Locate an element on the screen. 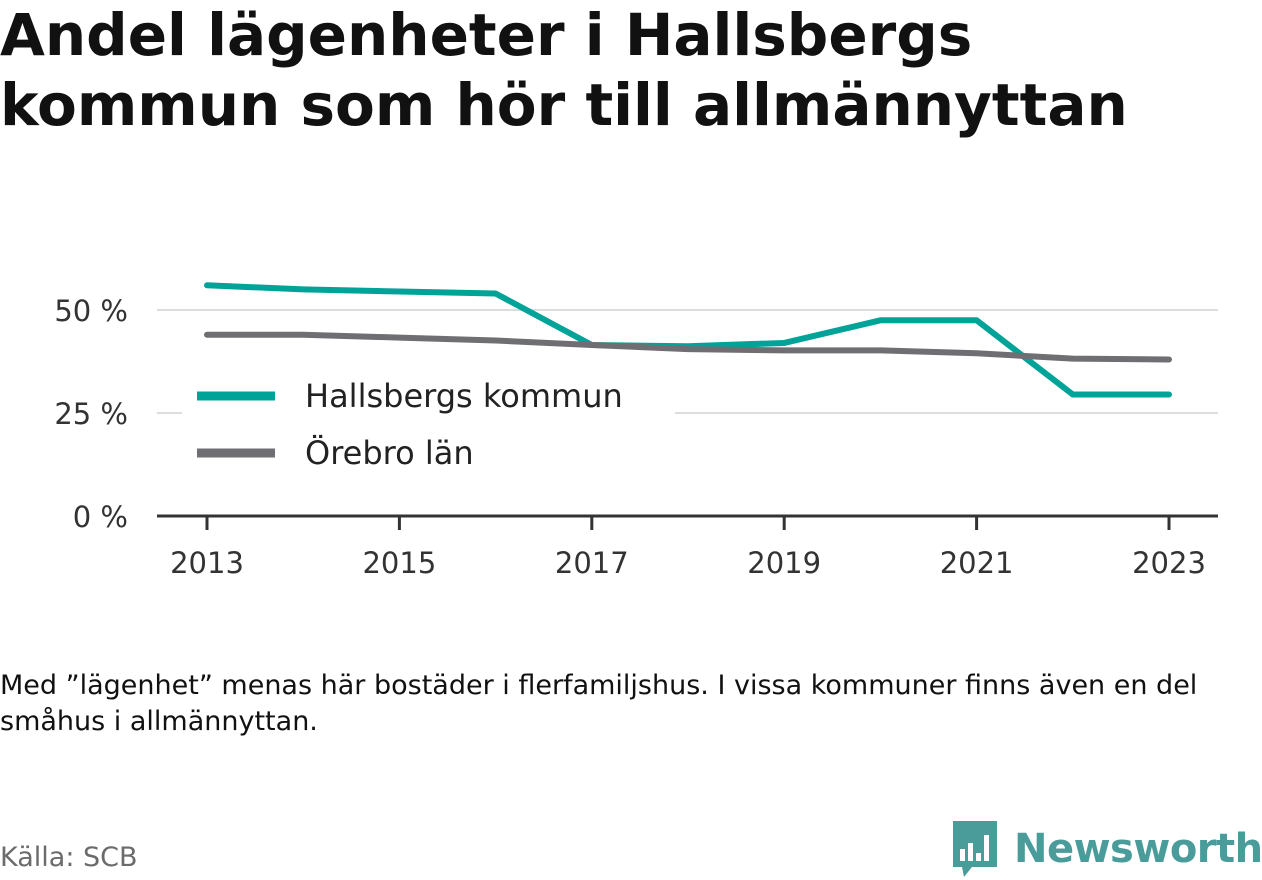 This screenshot has width=1262, height=880. x-tick-label: 2015 is located at coordinates (399, 563).